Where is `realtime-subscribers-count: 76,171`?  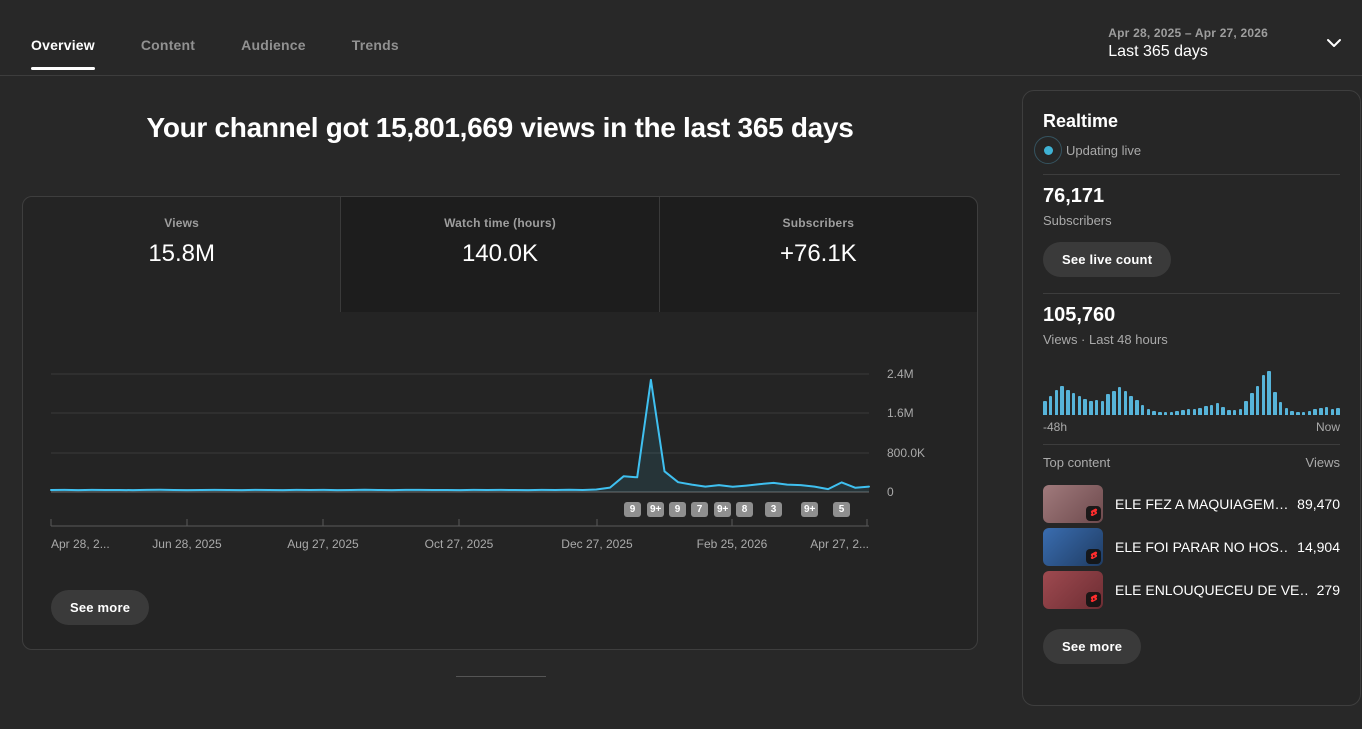 realtime-subscribers-count: 76,171 is located at coordinates (1074, 196).